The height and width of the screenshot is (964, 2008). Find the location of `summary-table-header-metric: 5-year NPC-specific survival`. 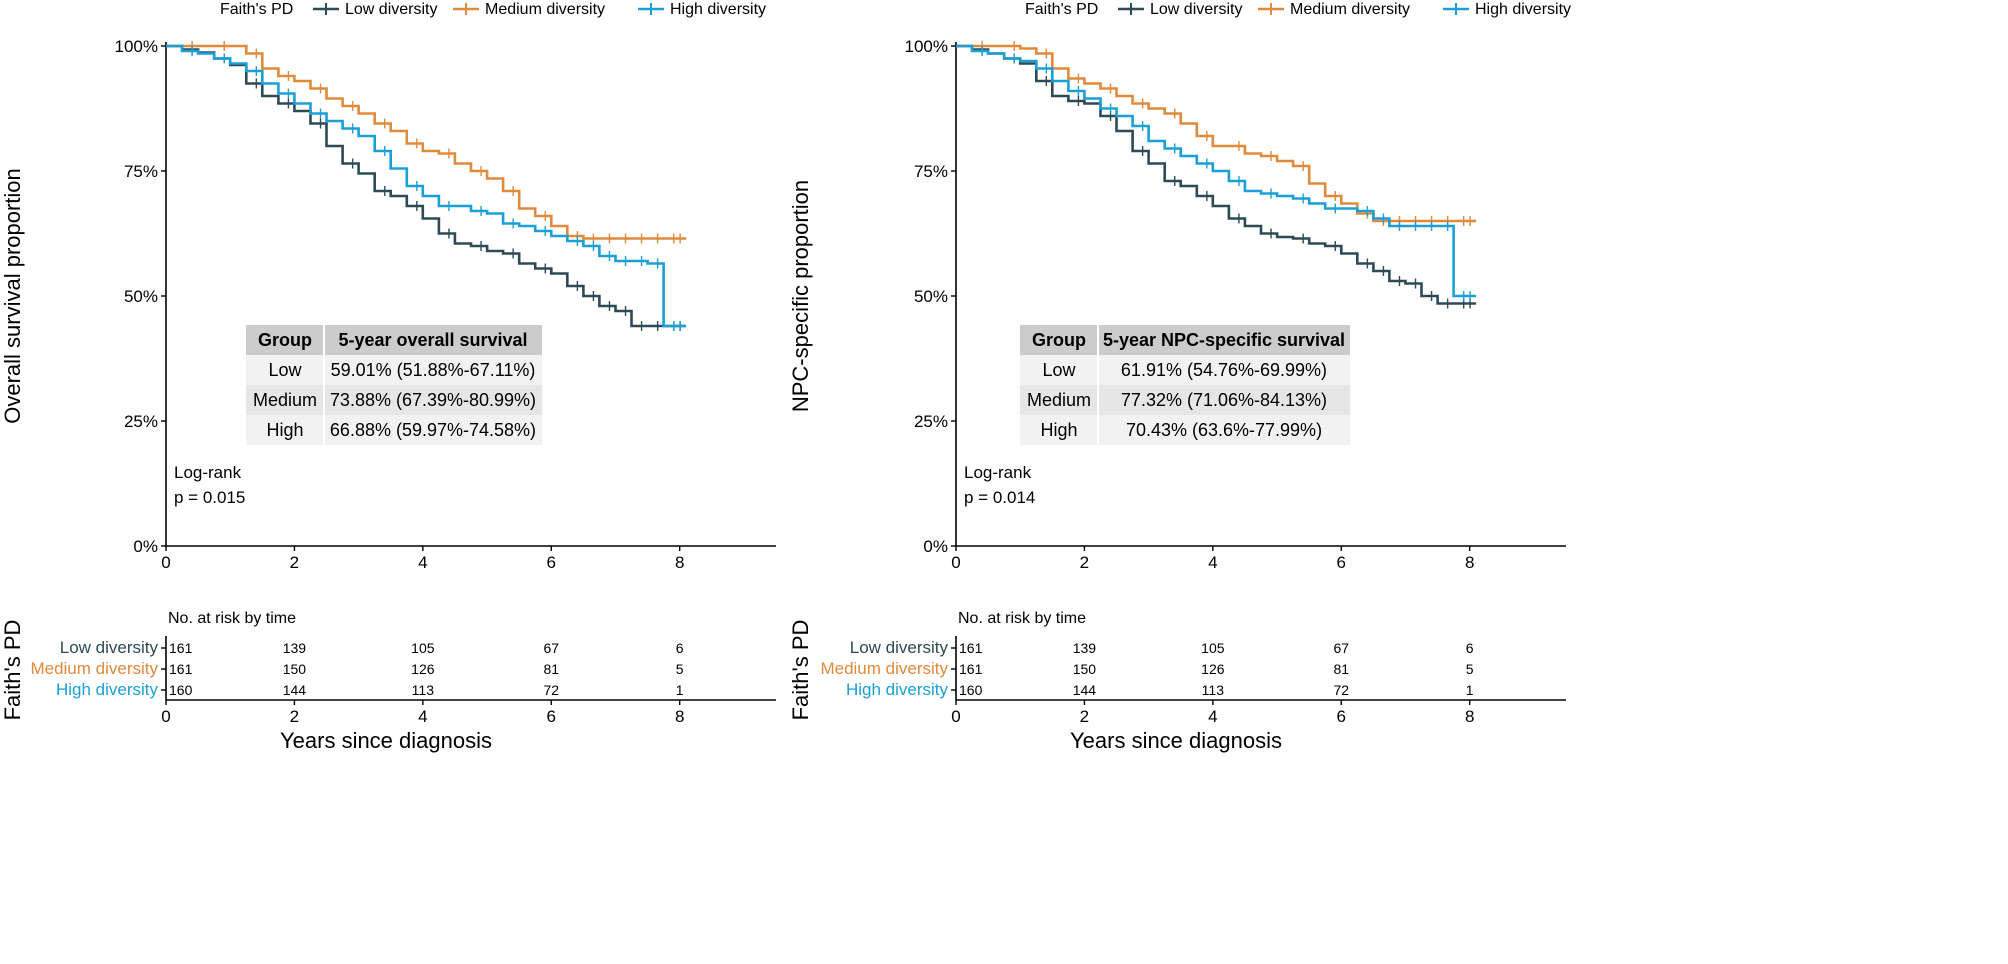

summary-table-header-metric: 5-year NPC-specific survival is located at coordinates (1224, 340).